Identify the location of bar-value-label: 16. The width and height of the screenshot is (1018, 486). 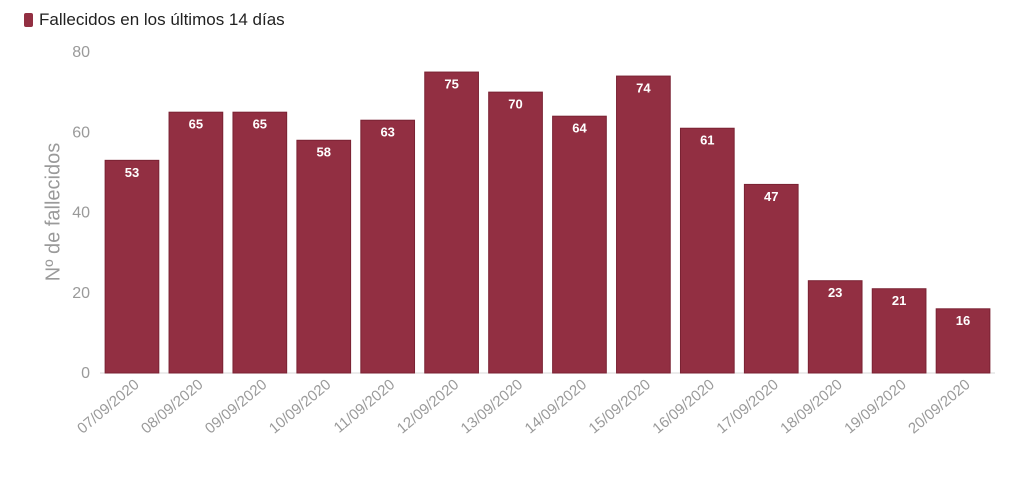
(963, 320).